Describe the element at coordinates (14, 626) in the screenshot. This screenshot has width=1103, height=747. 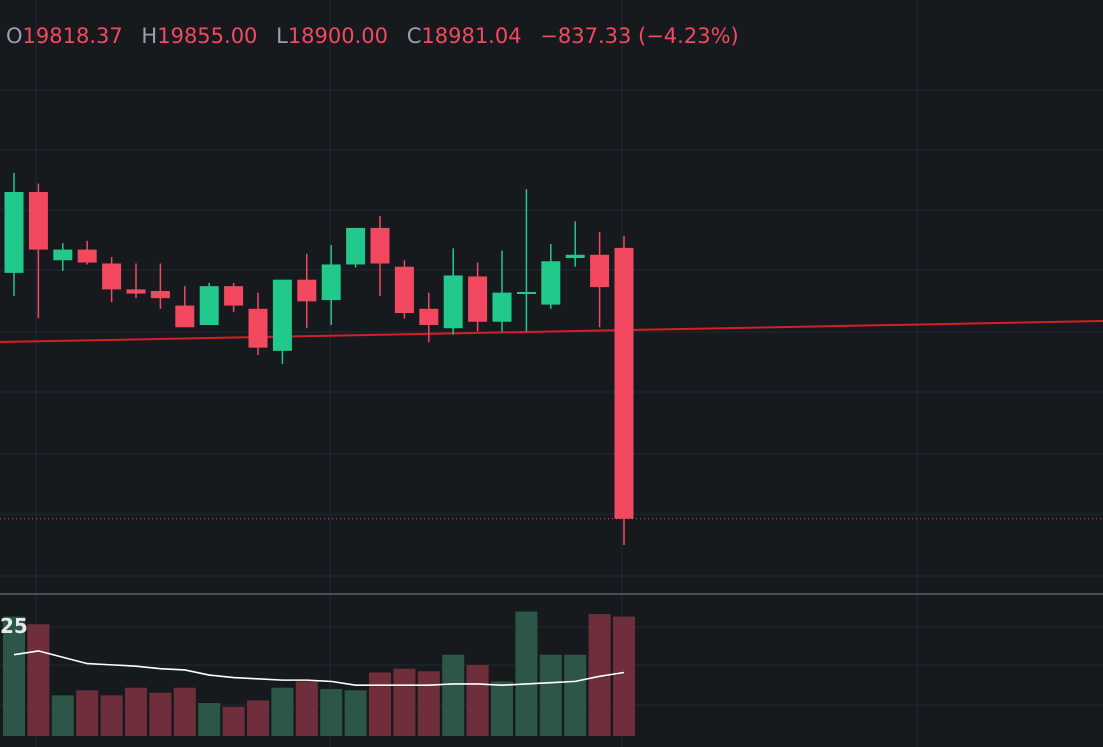
I see `volume-indicator-label: 25` at that location.